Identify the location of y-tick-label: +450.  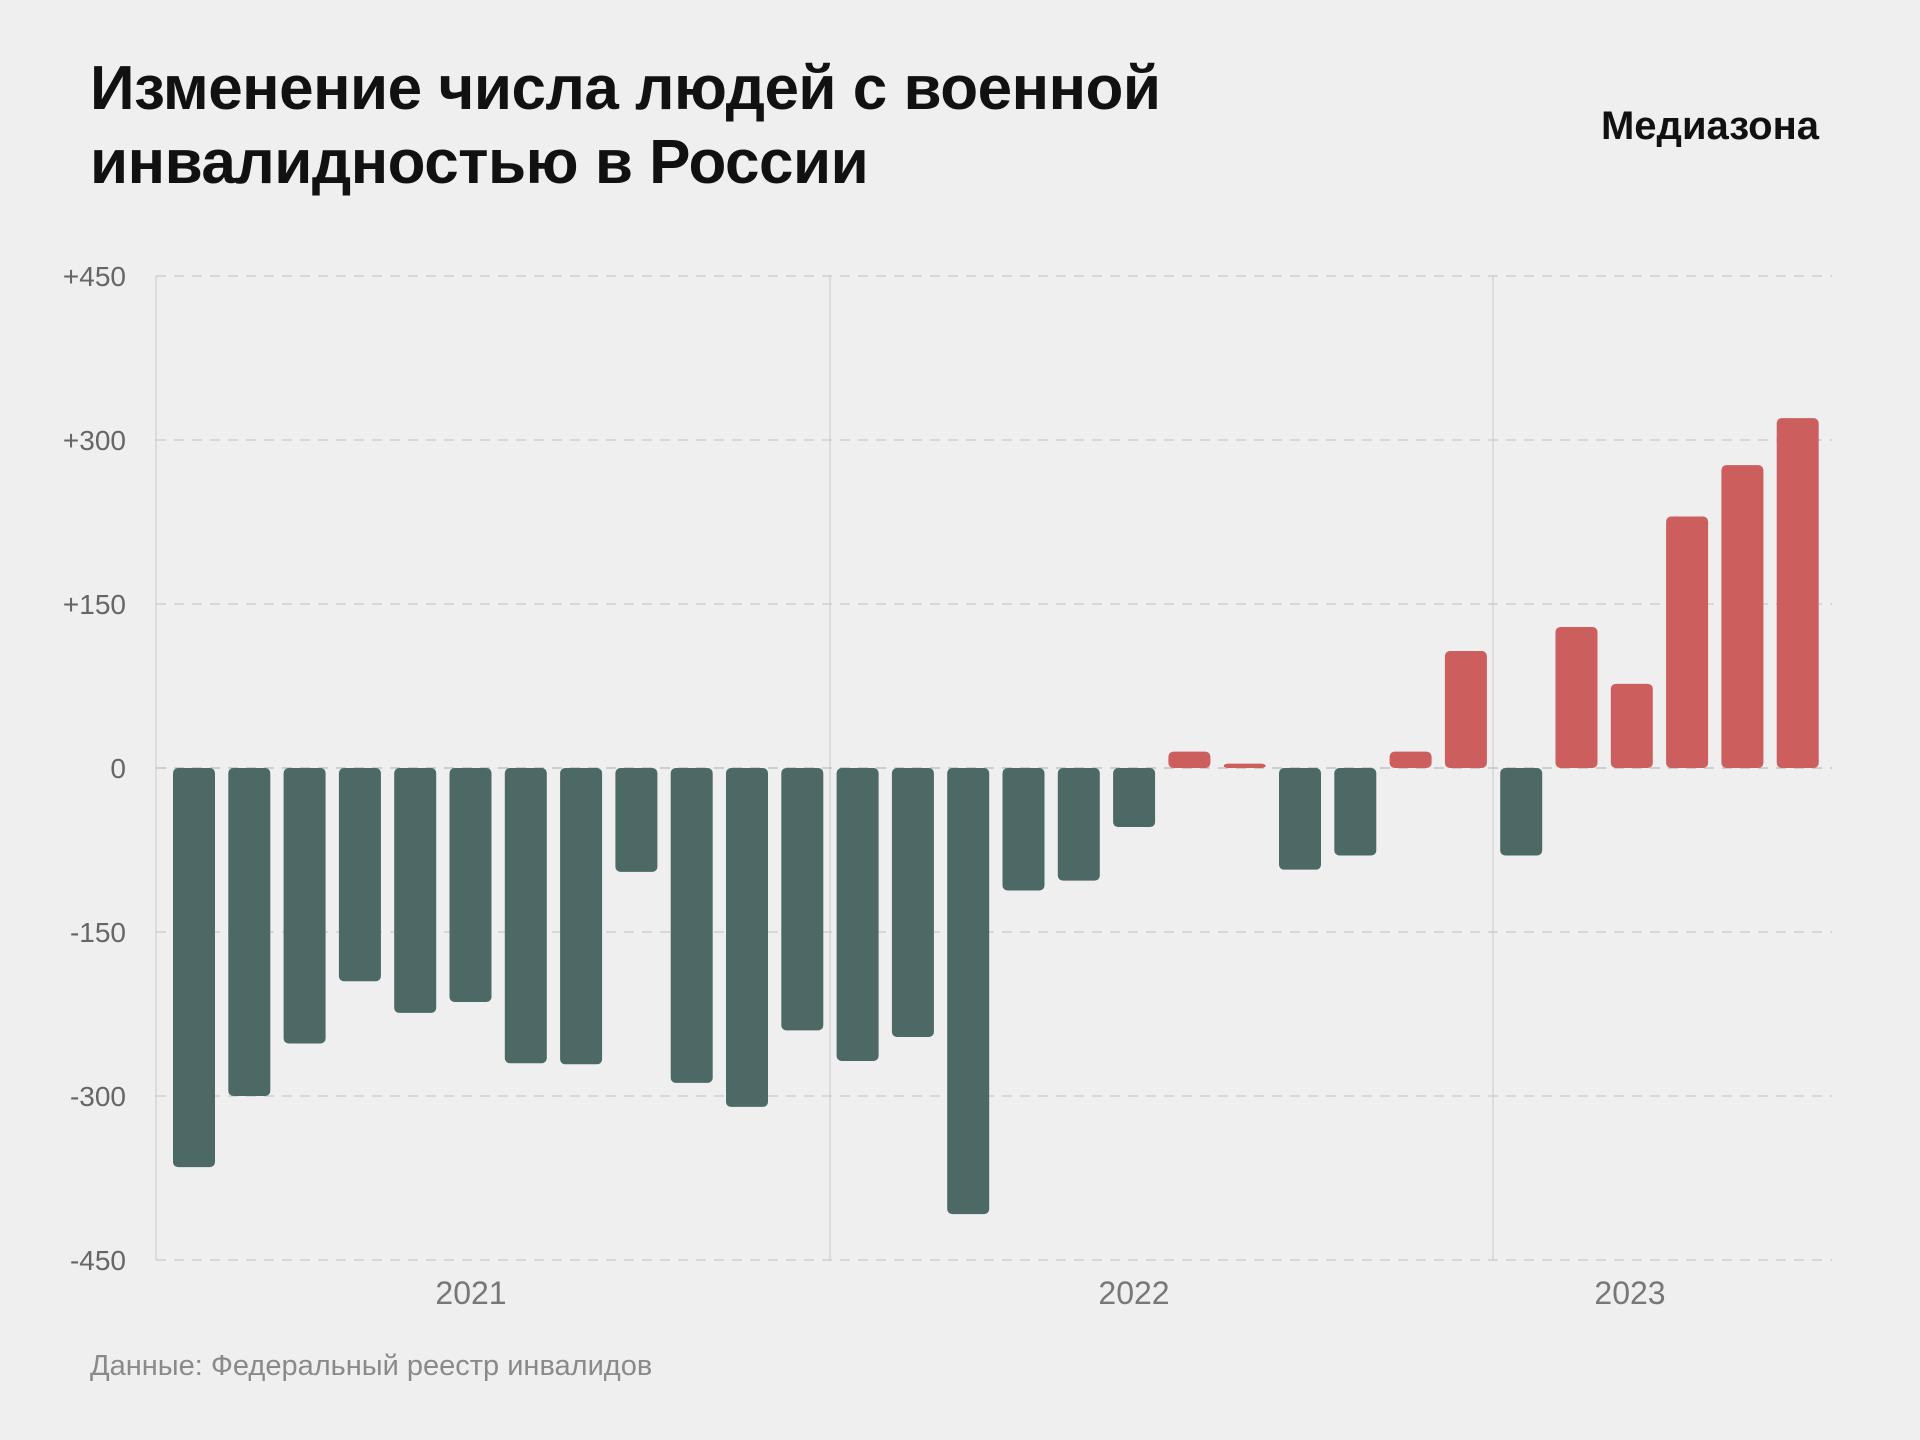
(94, 276).